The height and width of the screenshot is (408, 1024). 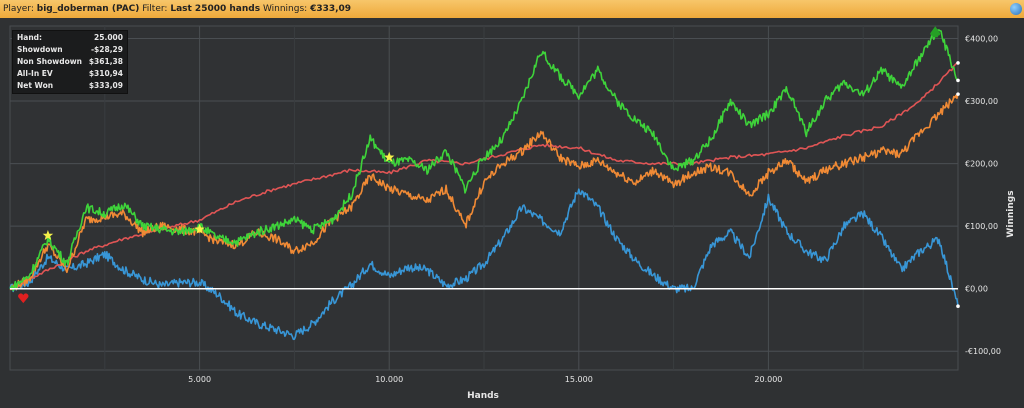 I want to click on filter-value: Last 25000 hands, so click(x=215, y=9).